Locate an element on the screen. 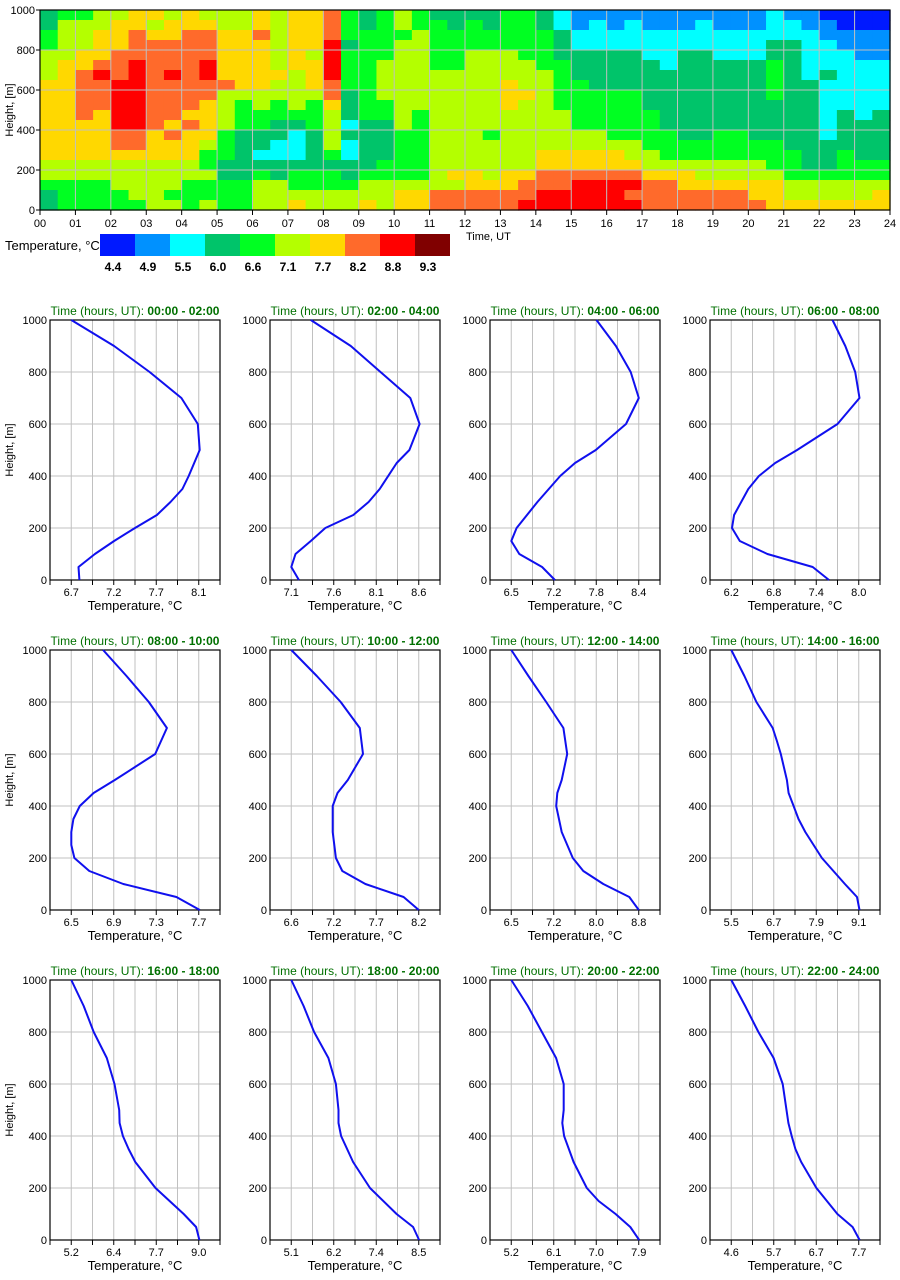 Image resolution: width=900 pixels, height=1280 pixels. x-axis-label: Temperature, °C is located at coordinates (575, 935).